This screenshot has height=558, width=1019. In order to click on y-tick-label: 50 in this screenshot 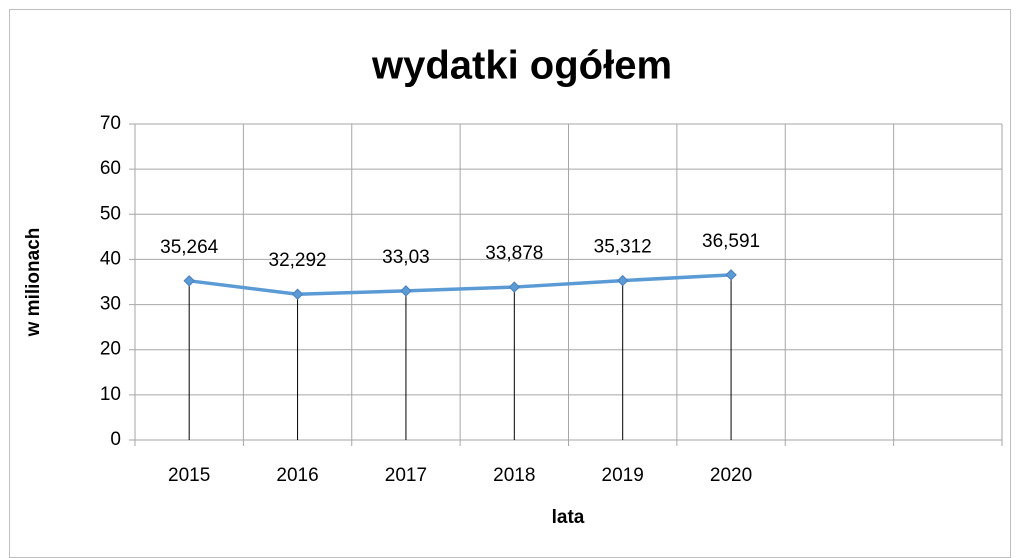, I will do `click(110, 213)`.